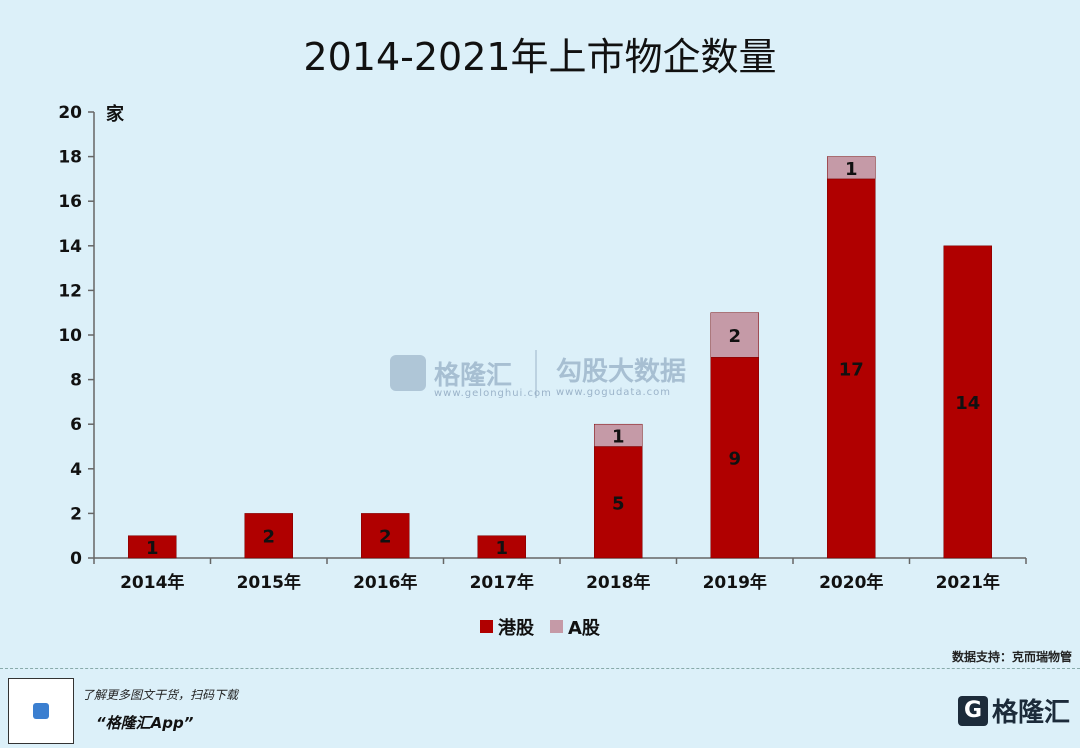  Describe the element at coordinates (385, 582) in the screenshot. I see `x-tick-label: 2016年` at that location.